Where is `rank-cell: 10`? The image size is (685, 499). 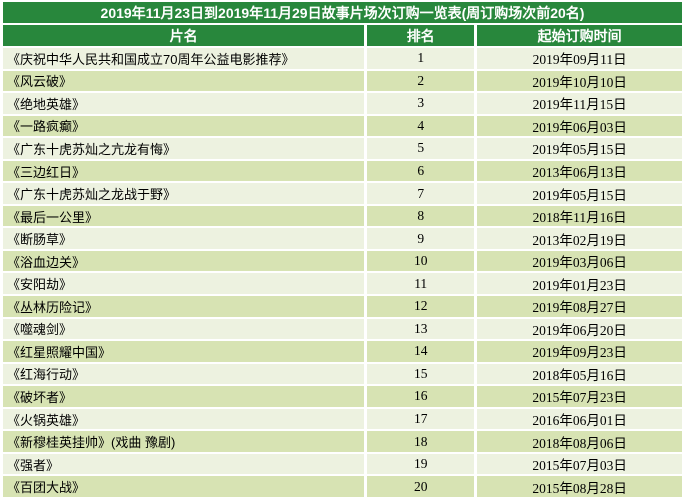
rank-cell: 10 is located at coordinates (421, 261).